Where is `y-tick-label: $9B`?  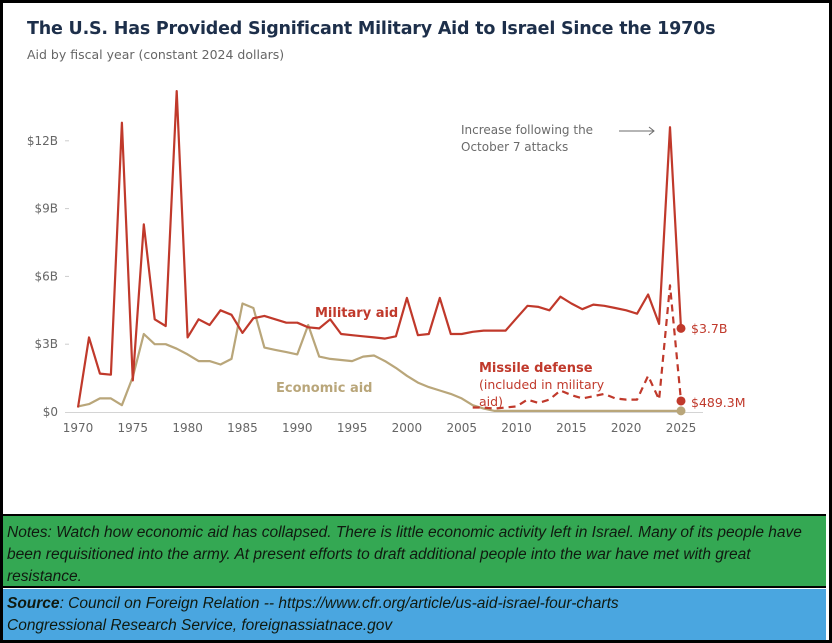 y-tick-label: $9B is located at coordinates (46, 209).